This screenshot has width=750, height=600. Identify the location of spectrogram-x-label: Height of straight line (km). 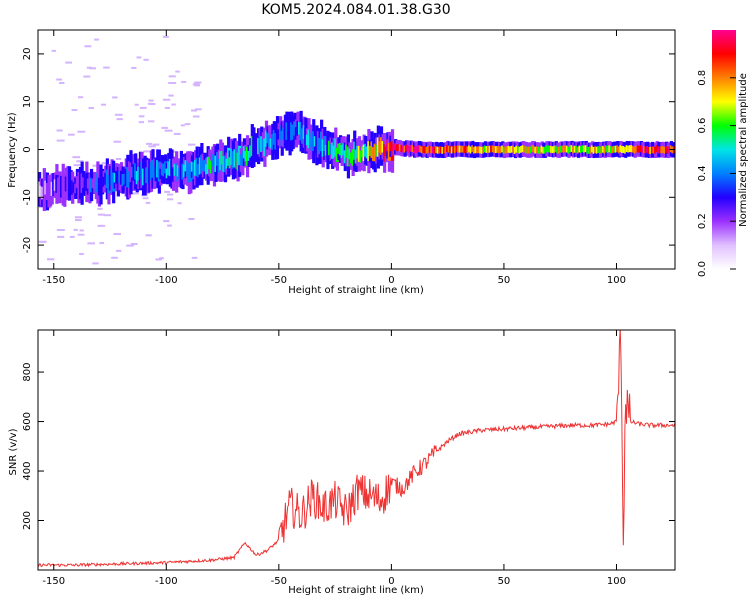
(356, 290).